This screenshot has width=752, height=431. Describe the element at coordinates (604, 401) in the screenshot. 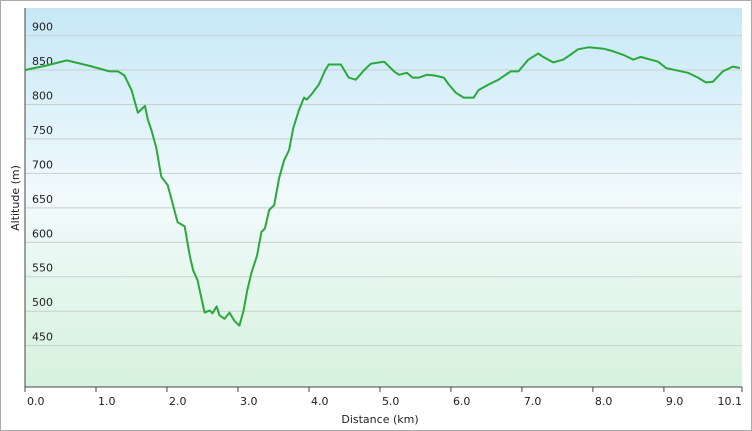

I see `x-tick-label: 8.0` at that location.